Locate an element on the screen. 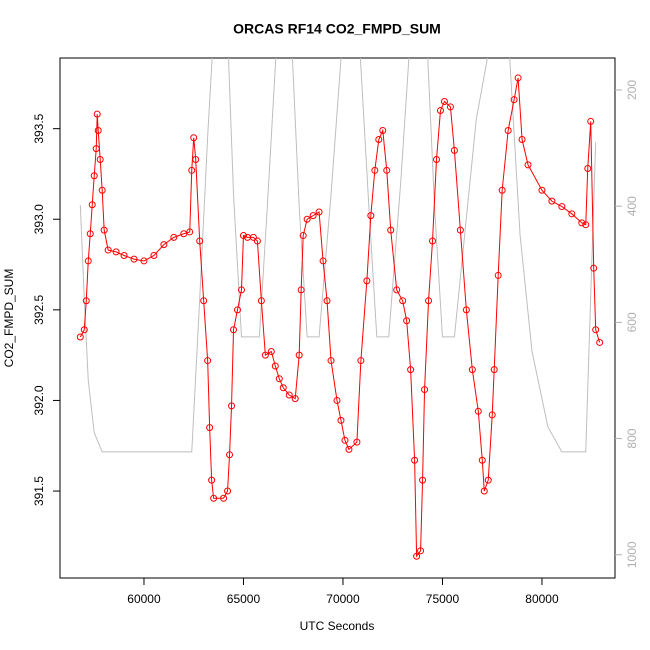 Image resolution: width=650 pixels, height=650 pixels. y-tick-label: 393.5 is located at coordinates (39, 128).